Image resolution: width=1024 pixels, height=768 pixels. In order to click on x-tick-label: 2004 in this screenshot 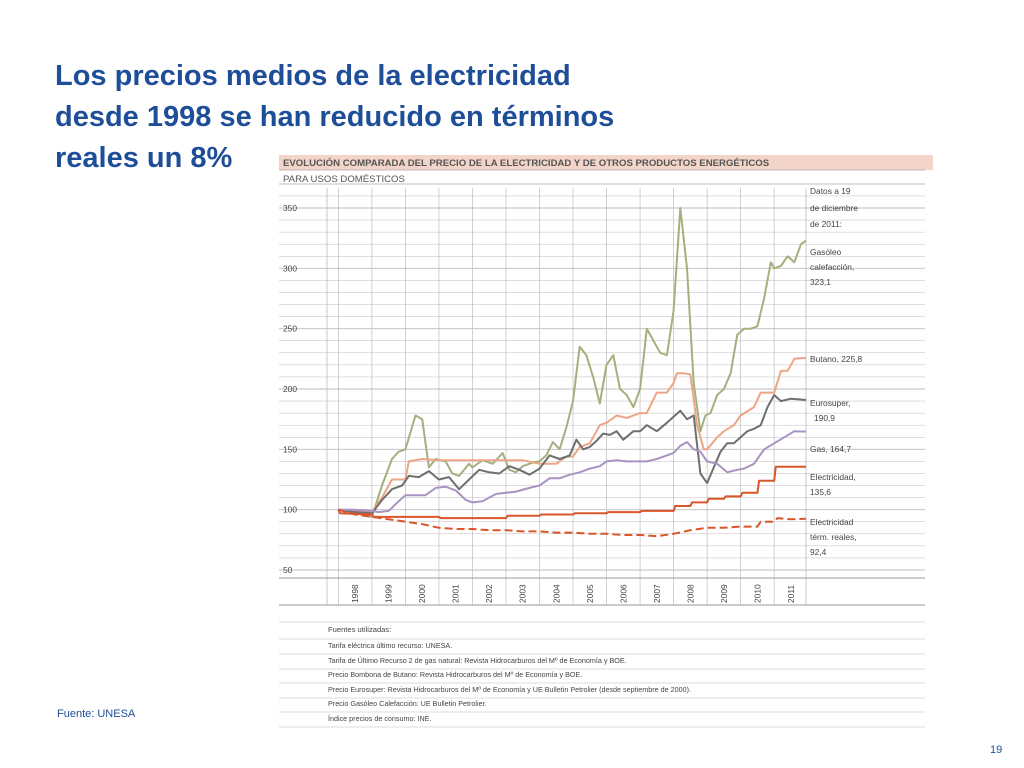, I will do `click(556, 593)`.